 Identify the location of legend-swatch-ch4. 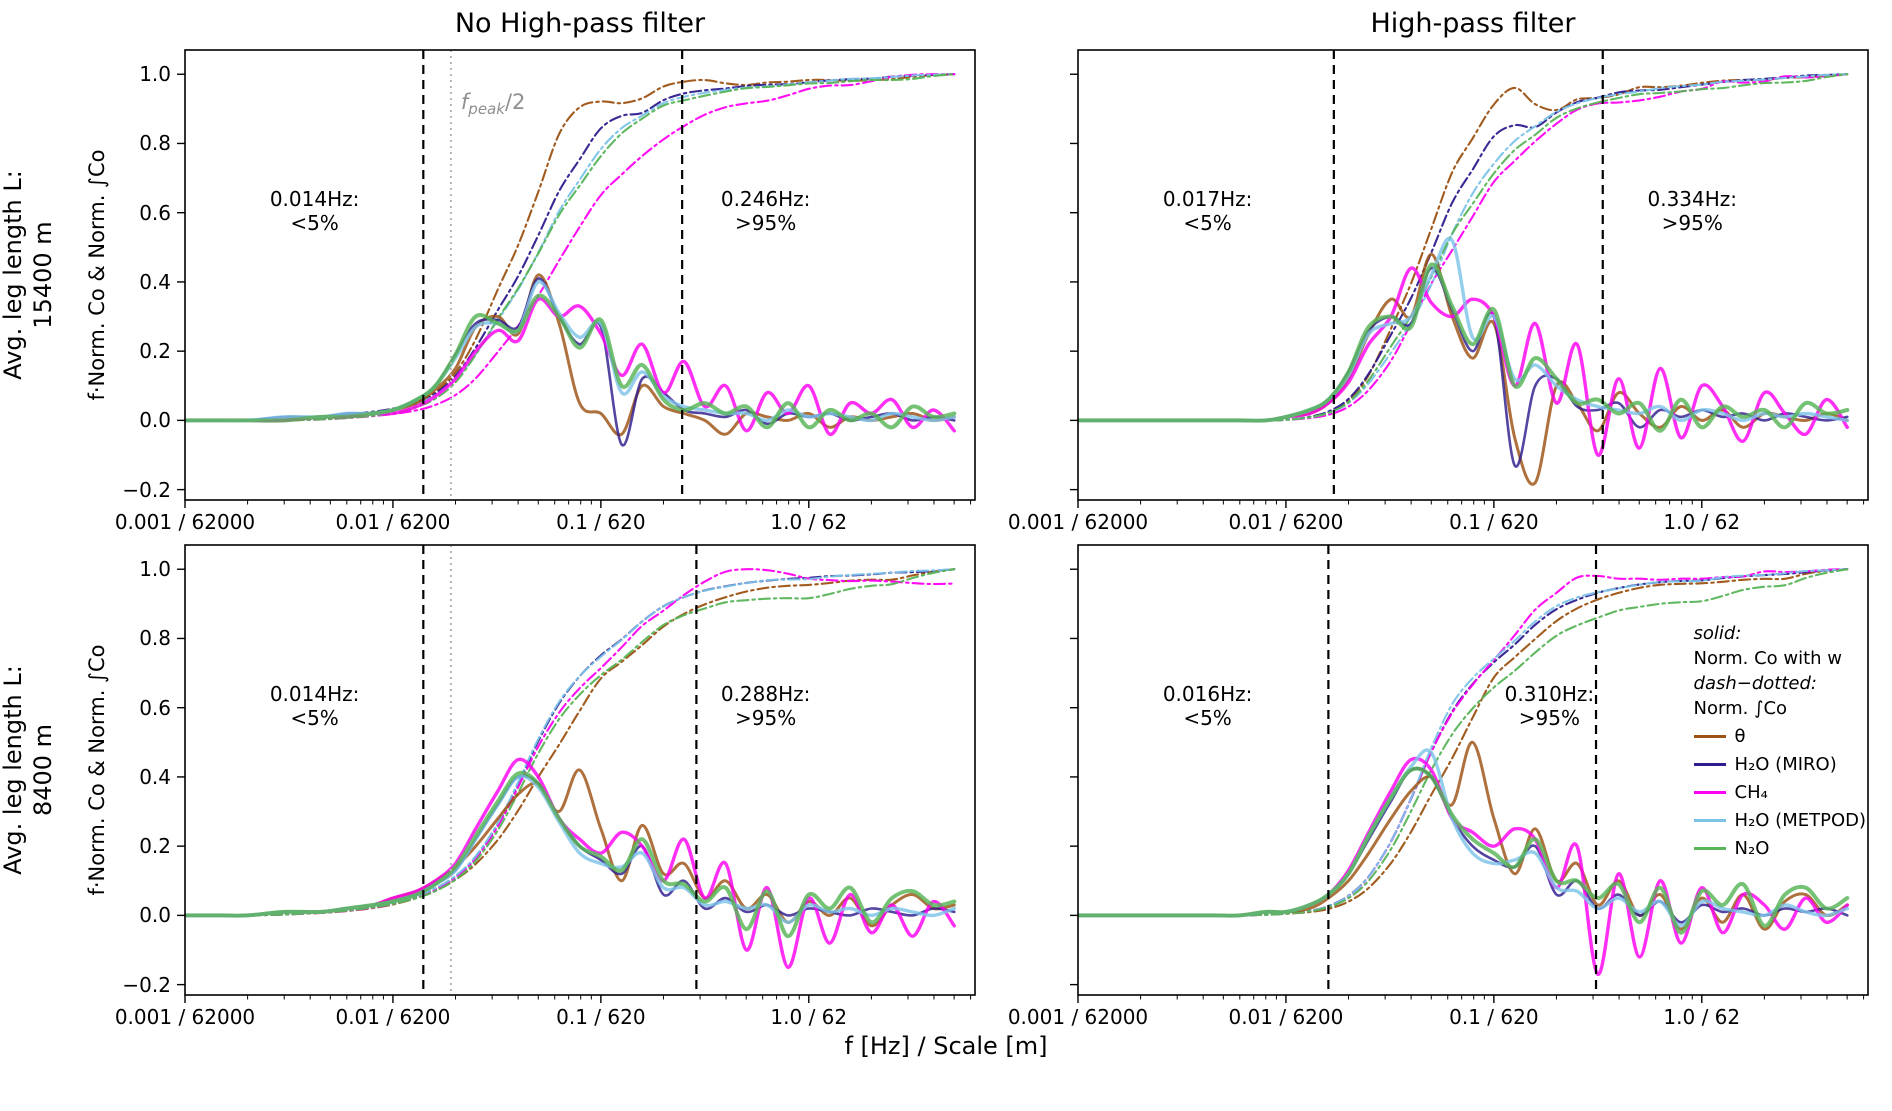
(1709, 792).